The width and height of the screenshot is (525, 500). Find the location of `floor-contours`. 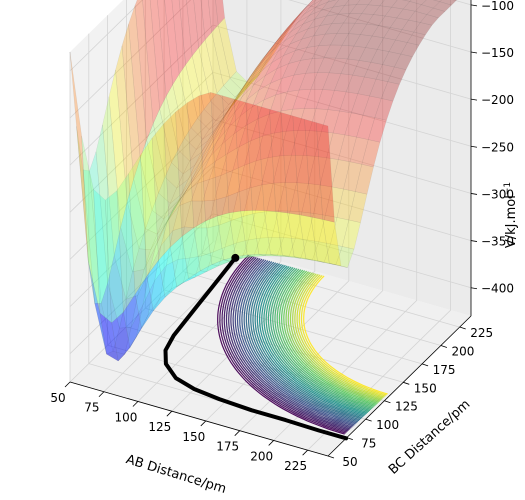

floor-contours is located at coordinates (302, 344).